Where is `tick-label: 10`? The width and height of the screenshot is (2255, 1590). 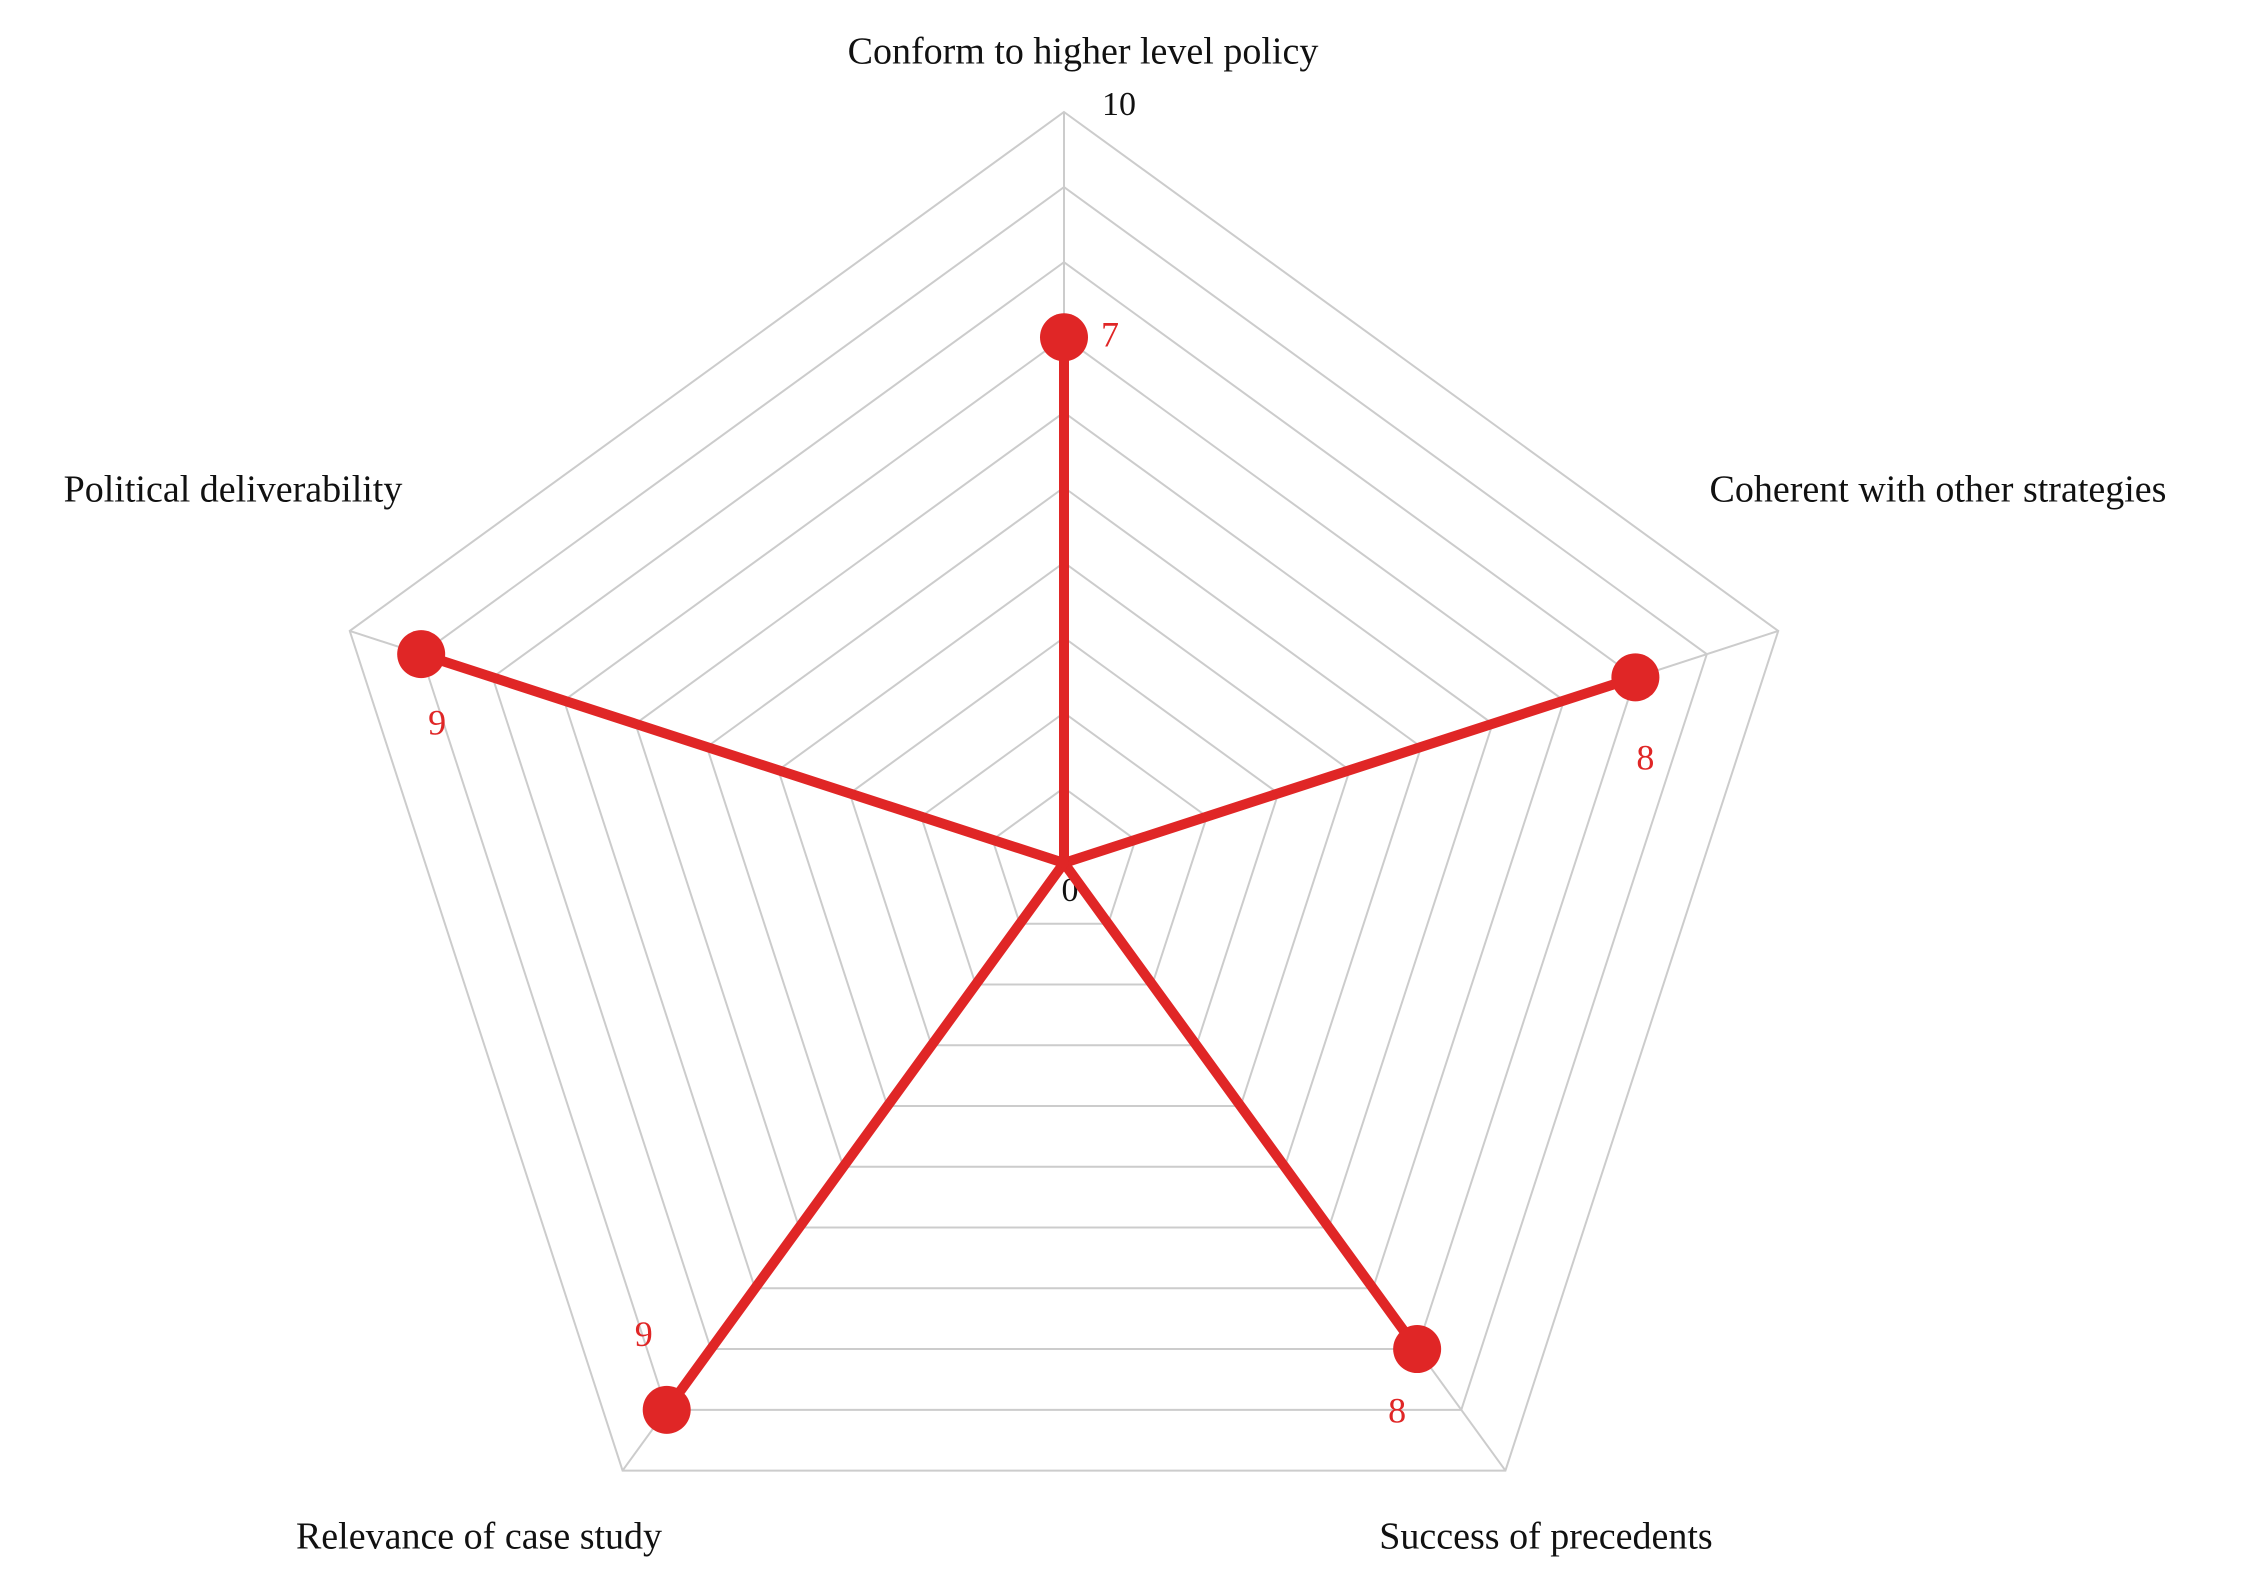 tick-label: 10 is located at coordinates (1119, 104).